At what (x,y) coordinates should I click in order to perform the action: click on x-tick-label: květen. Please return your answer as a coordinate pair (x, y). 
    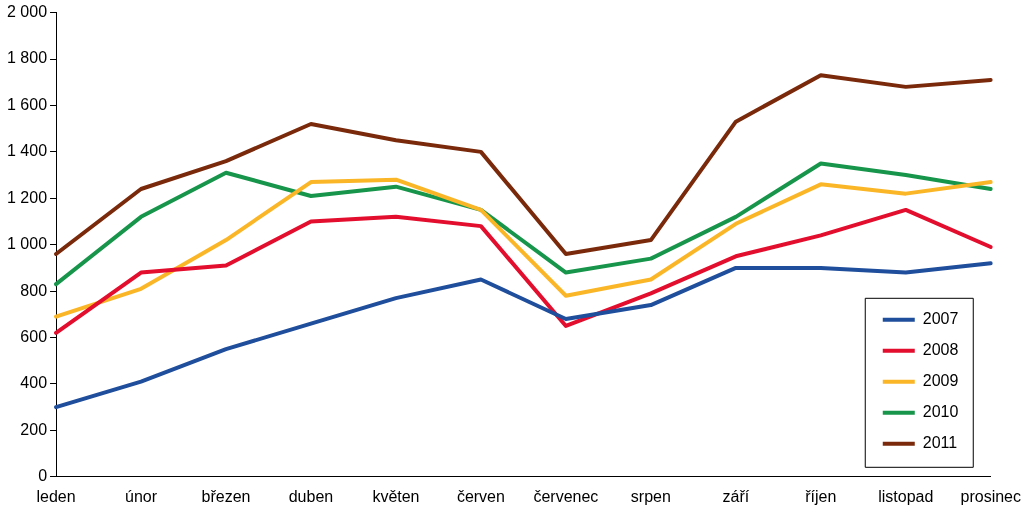
    Looking at the image, I should click on (396, 496).